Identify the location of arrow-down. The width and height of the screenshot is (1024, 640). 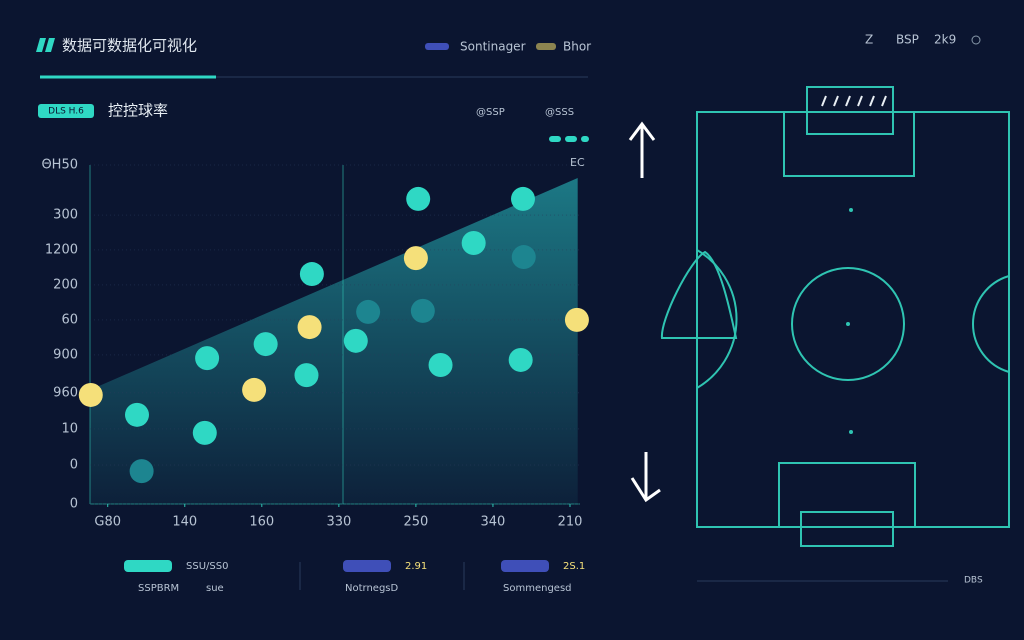
(645, 477).